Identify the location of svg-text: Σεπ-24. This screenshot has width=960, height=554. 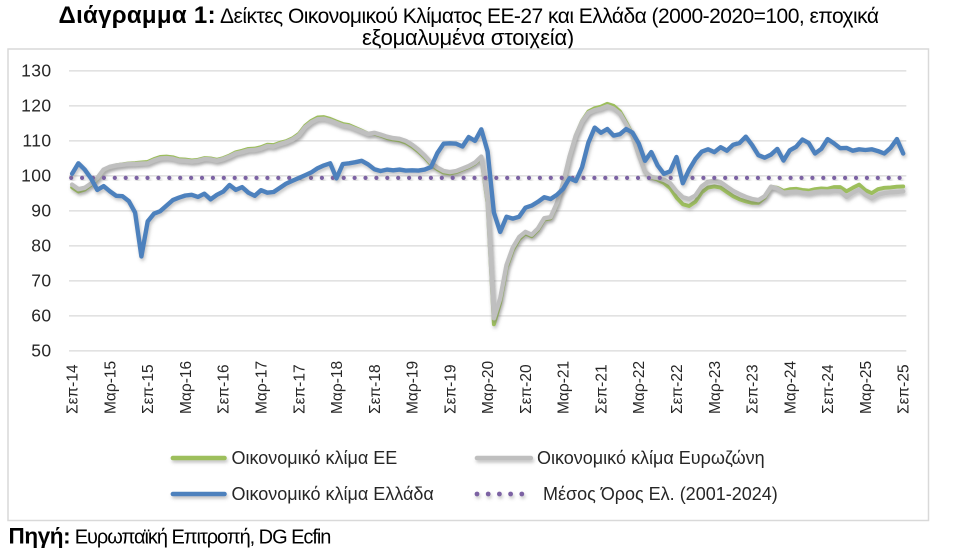
(828, 389).